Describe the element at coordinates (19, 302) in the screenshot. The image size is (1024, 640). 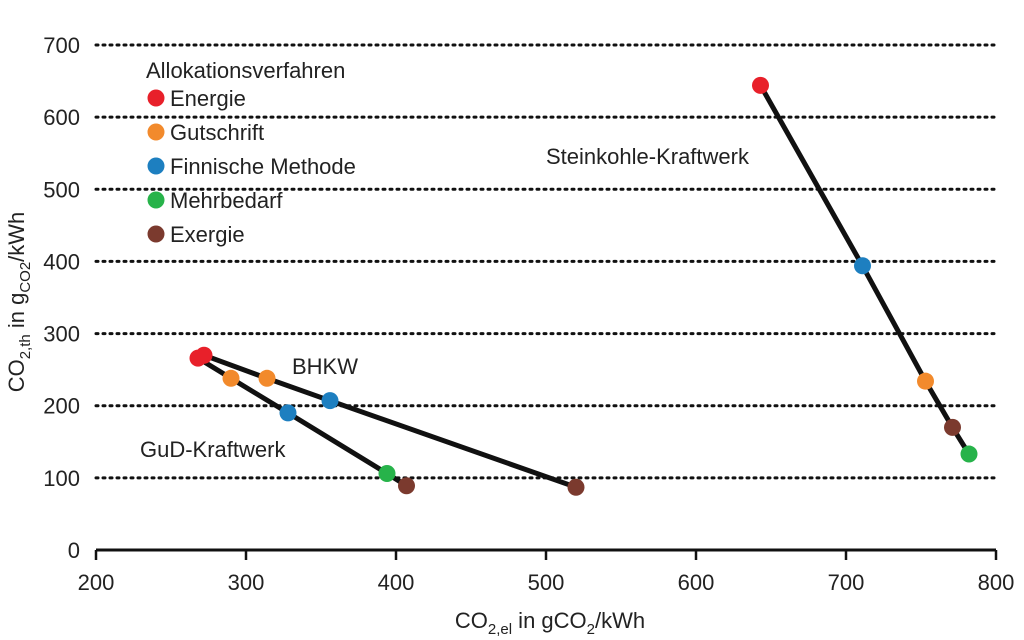
I see `y-axis-title: CO2,th in gCO2/kWh` at that location.